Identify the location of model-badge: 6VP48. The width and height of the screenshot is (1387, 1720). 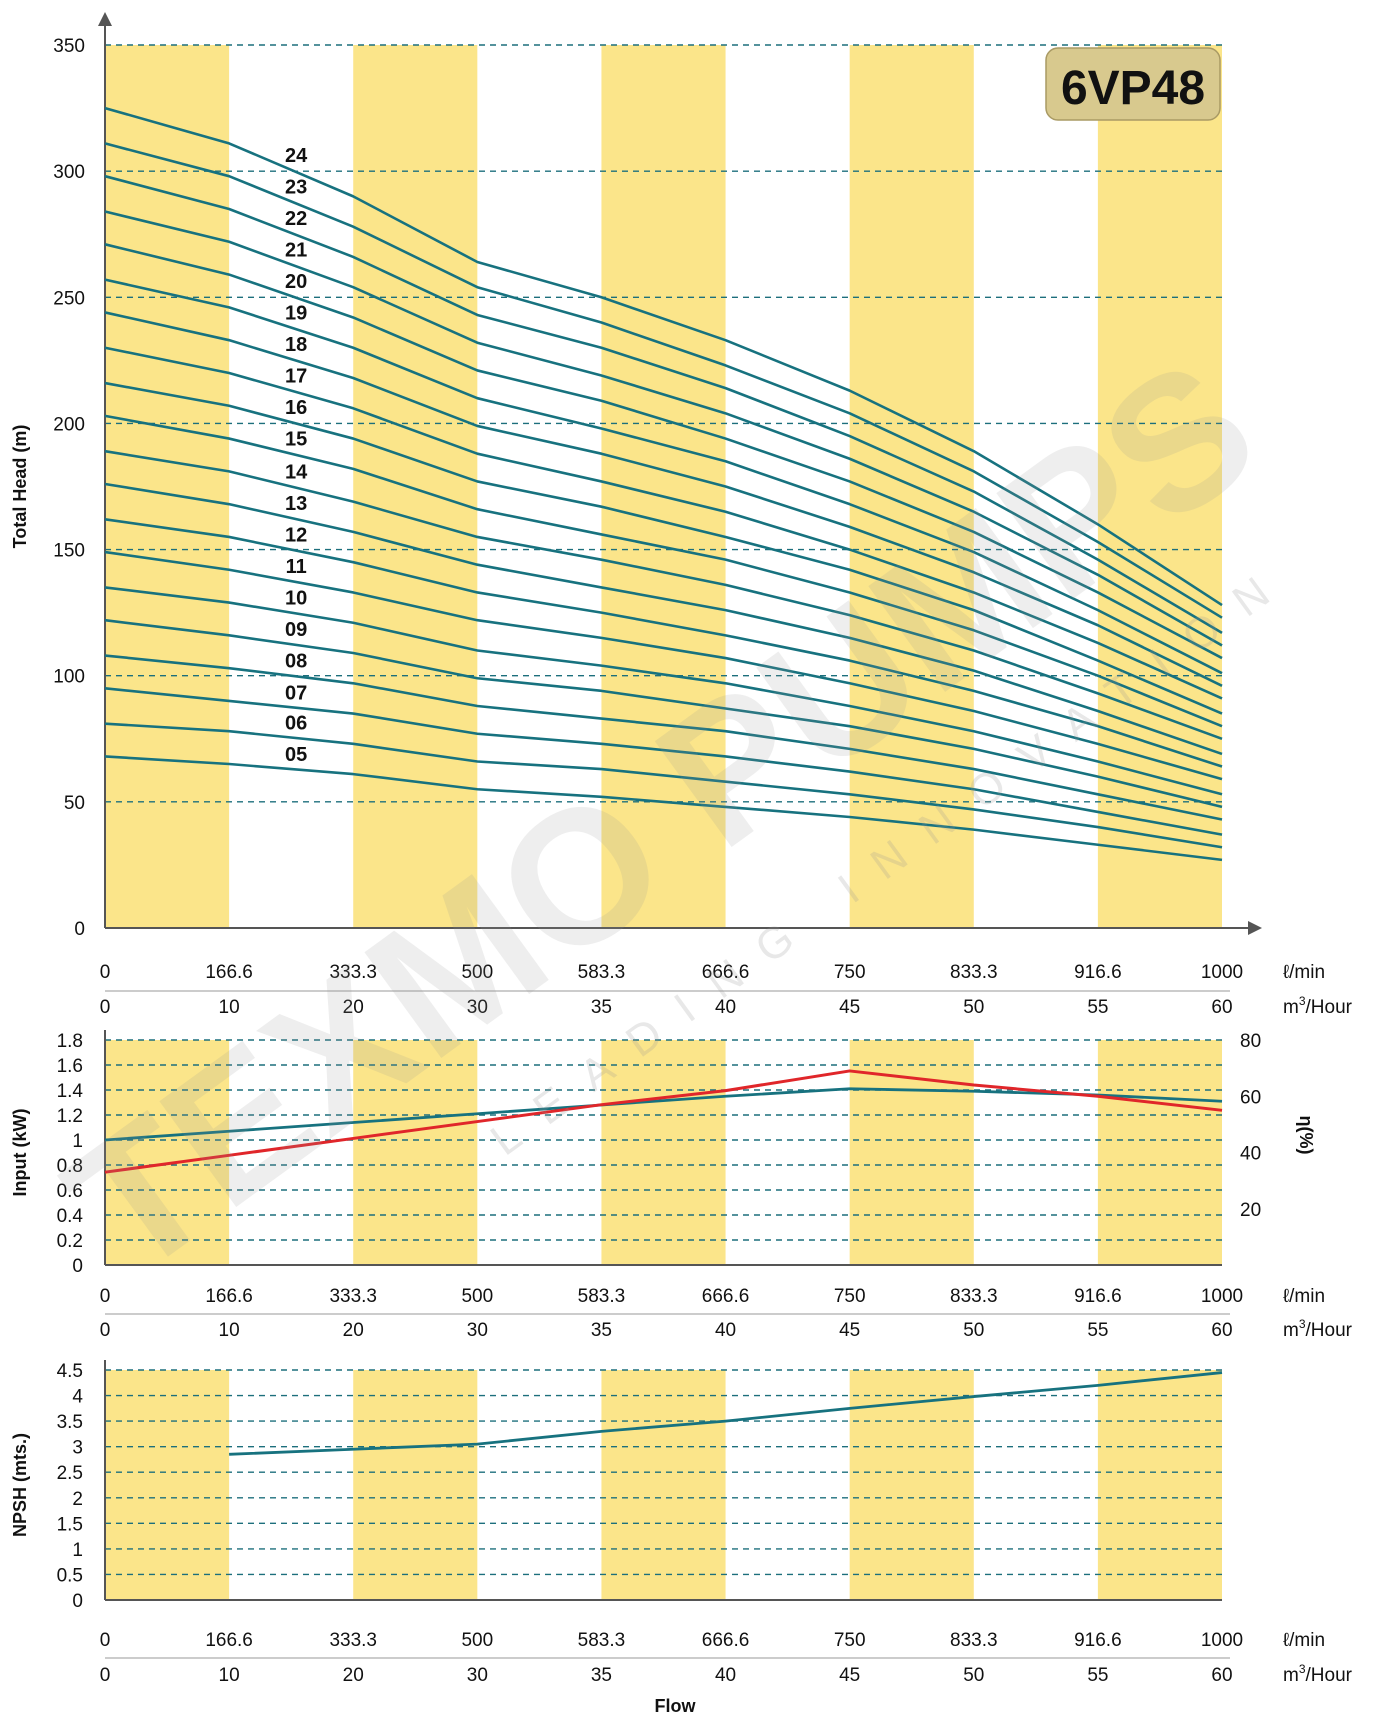
(1133, 84).